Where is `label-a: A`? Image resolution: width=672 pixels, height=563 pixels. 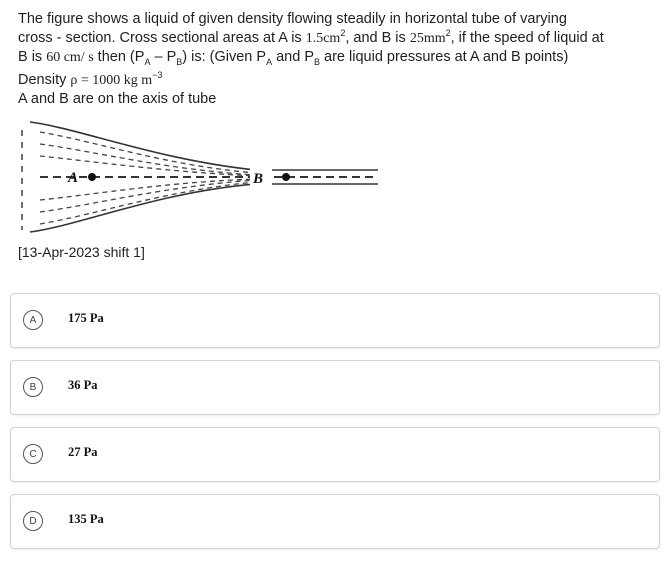
label-a: A is located at coordinates (72, 178).